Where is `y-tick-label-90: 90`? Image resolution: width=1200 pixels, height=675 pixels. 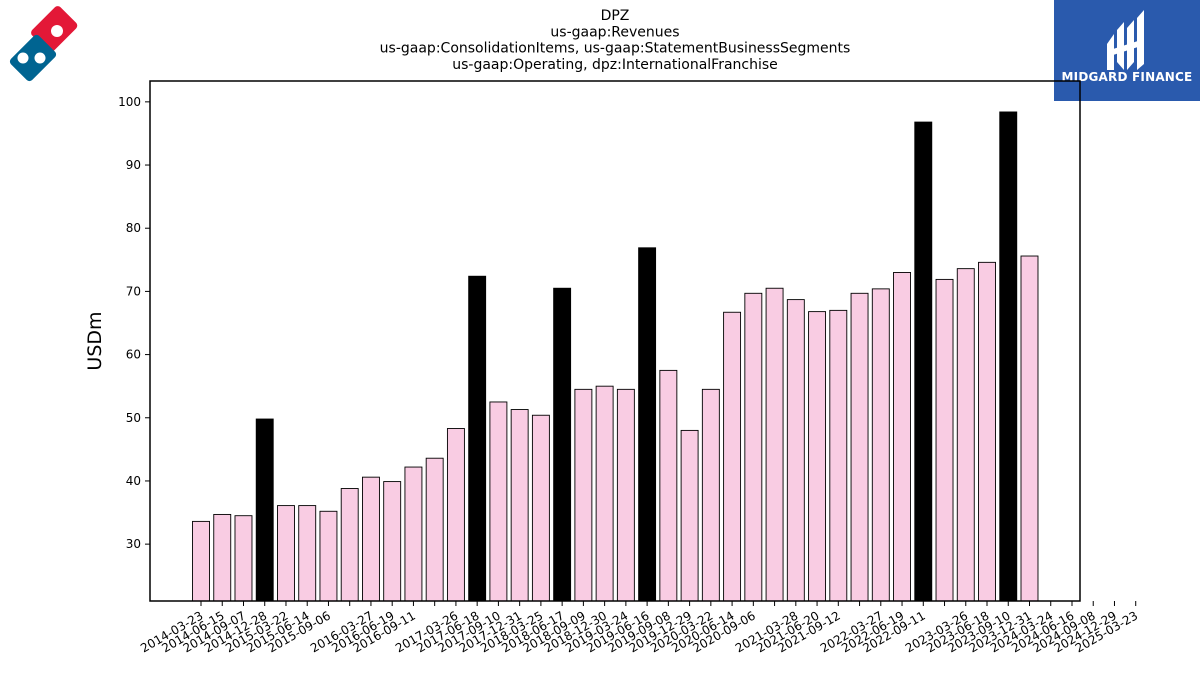 y-tick-label-90: 90 is located at coordinates (133, 165).